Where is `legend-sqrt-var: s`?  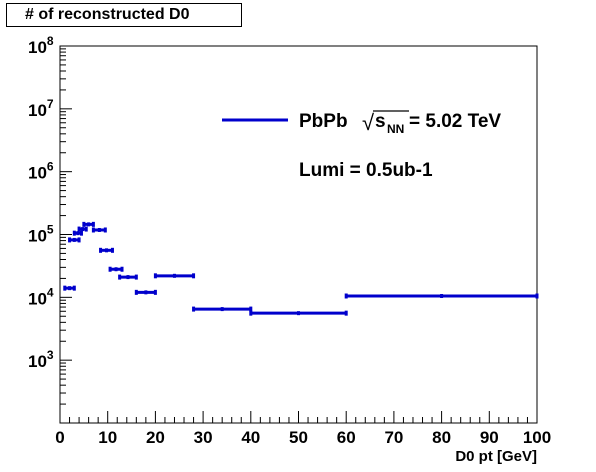
legend-sqrt-var: s is located at coordinates (380, 121).